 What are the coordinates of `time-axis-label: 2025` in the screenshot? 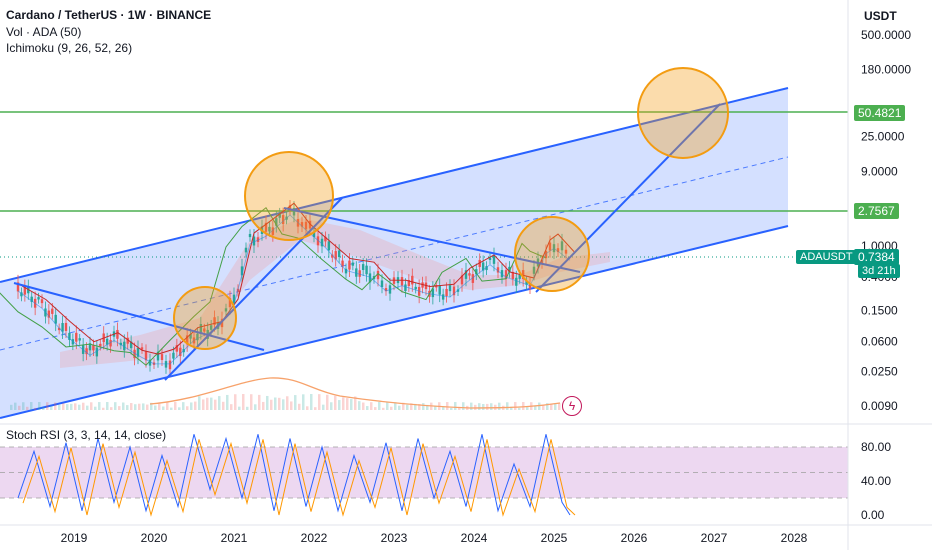 It's located at (554, 538).